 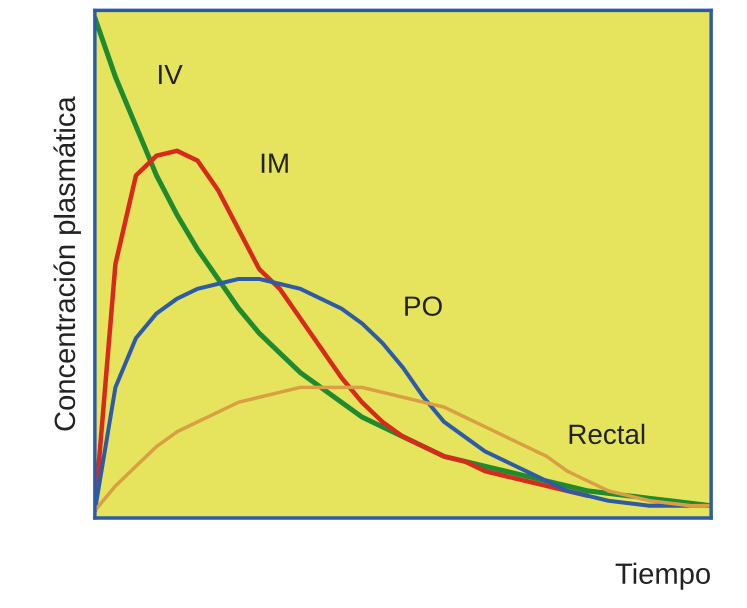 What do you see at coordinates (607, 434) in the screenshot?
I see `series-label: Rectal` at bounding box center [607, 434].